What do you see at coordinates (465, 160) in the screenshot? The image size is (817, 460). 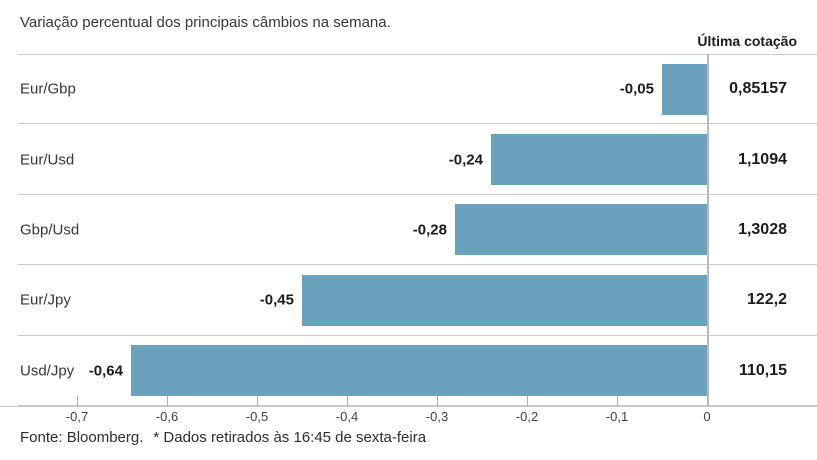 I see `change-value-label: -0,24` at bounding box center [465, 160].